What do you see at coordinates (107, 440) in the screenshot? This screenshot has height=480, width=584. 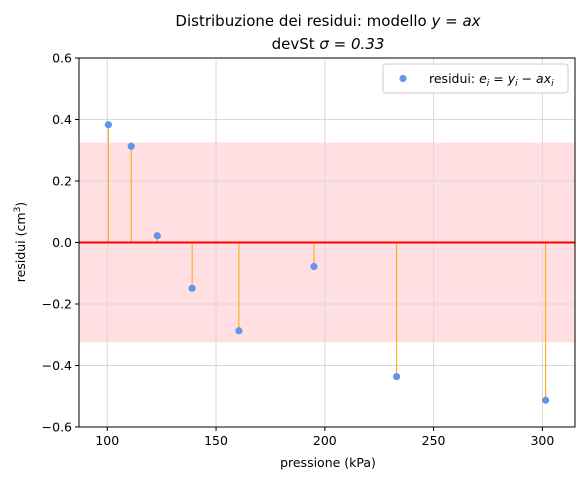 I see `x-tick-label: 100` at bounding box center [107, 440].